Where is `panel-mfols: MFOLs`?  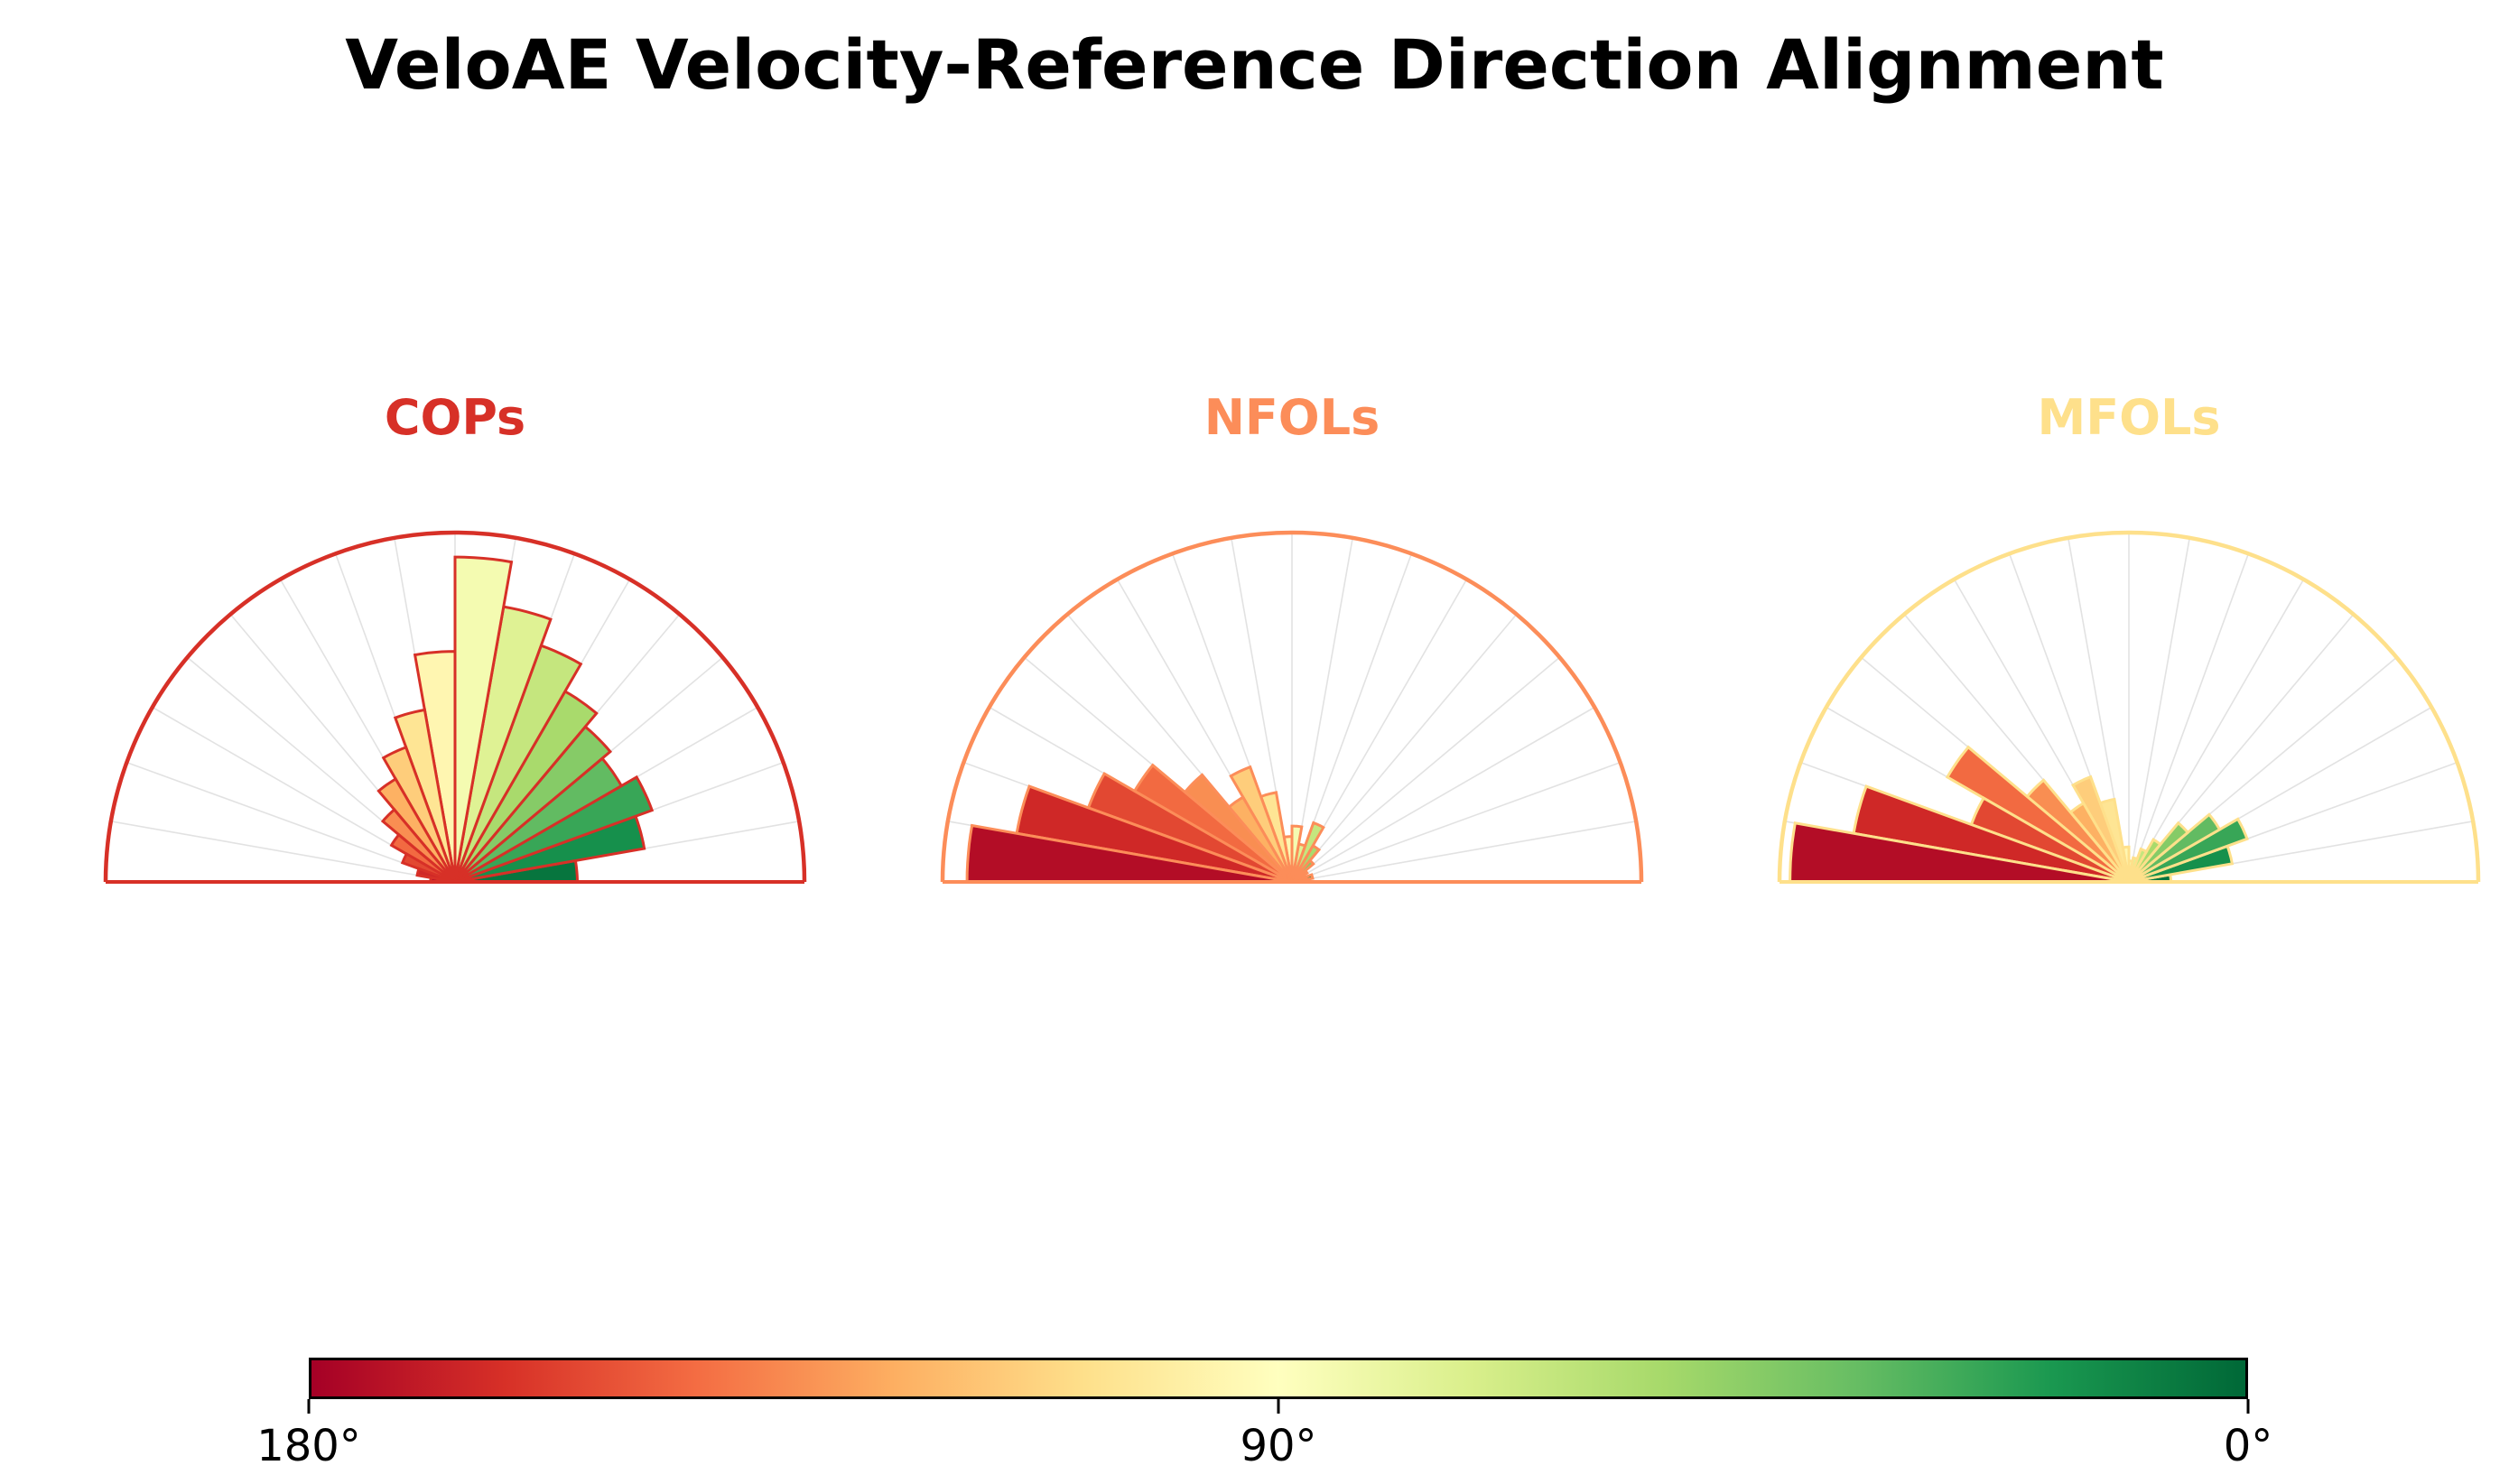 panel-mfols: MFOLs is located at coordinates (2128, 643).